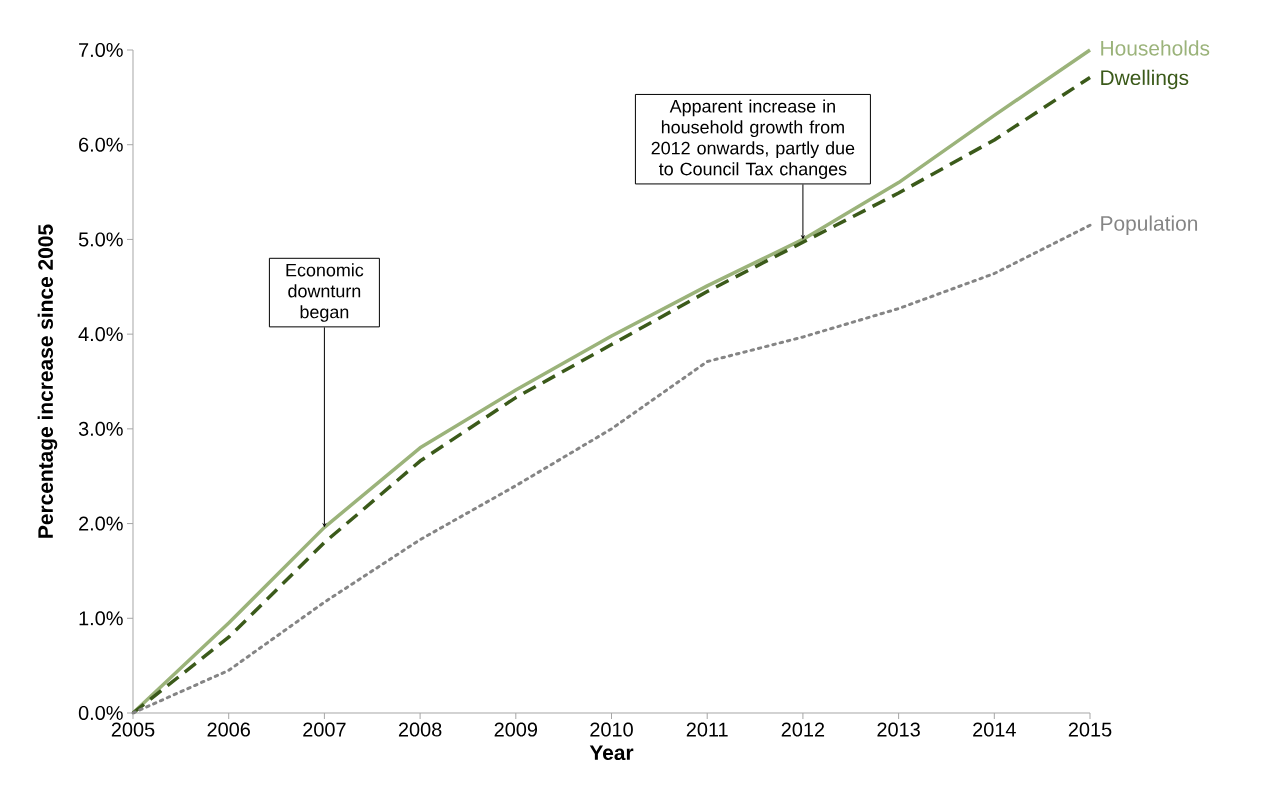 Image resolution: width=1262 pixels, height=798 pixels. What do you see at coordinates (133, 729) in the screenshot?
I see `x-tick-label: 2005` at bounding box center [133, 729].